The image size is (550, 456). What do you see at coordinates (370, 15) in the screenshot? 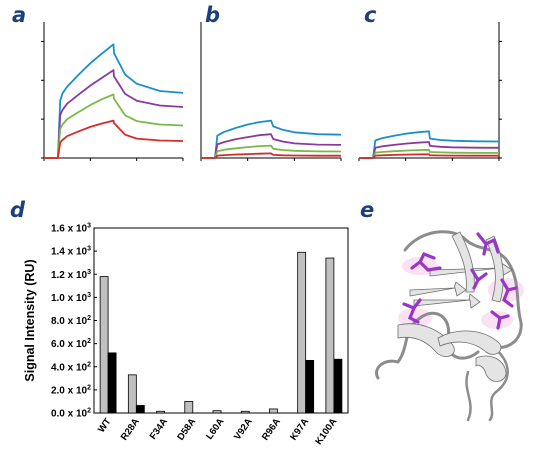
I see `panel-label-c: c` at bounding box center [370, 15].